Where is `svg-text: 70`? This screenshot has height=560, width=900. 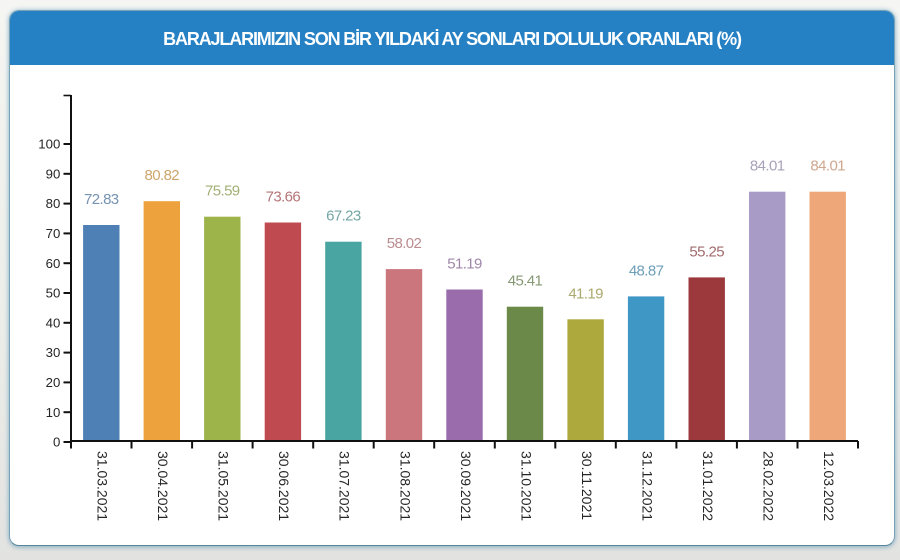
svg-text: 70 is located at coordinates (53, 233).